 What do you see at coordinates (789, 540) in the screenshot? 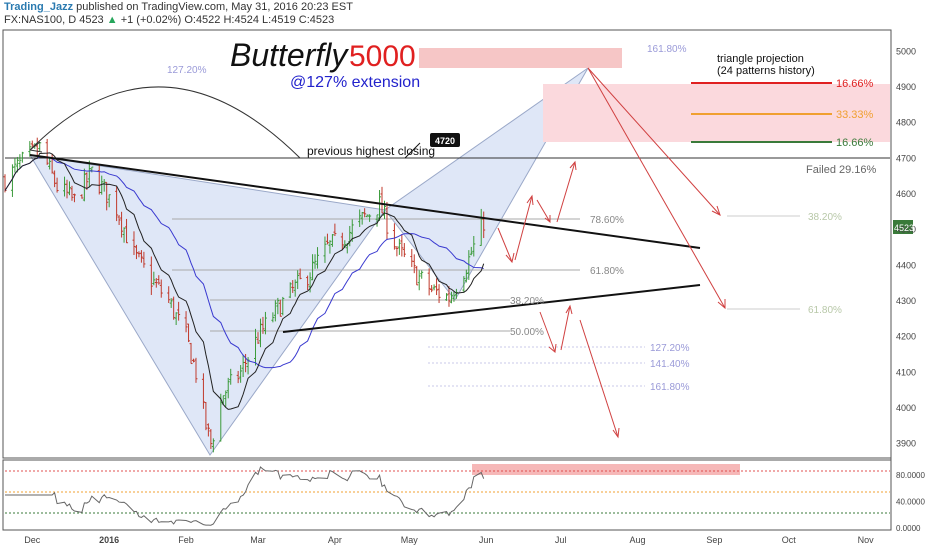
I see `time-tick-label: Oct` at bounding box center [789, 540].